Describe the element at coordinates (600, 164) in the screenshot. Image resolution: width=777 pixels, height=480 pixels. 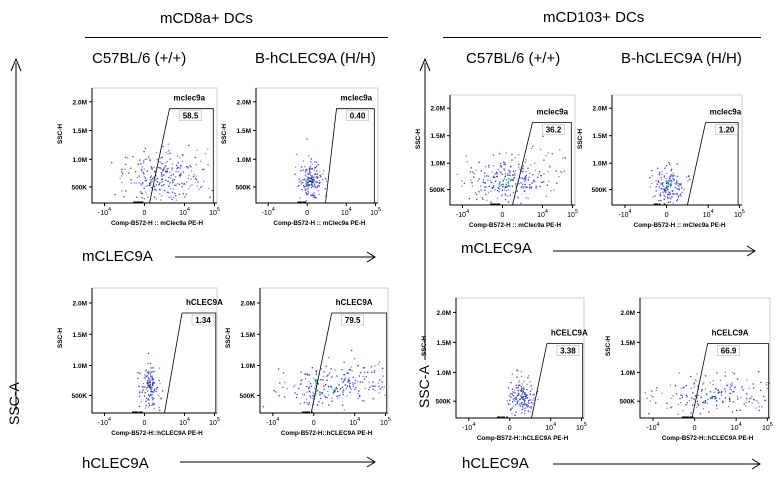
I see `y-tick-label: 1.0M` at that location.